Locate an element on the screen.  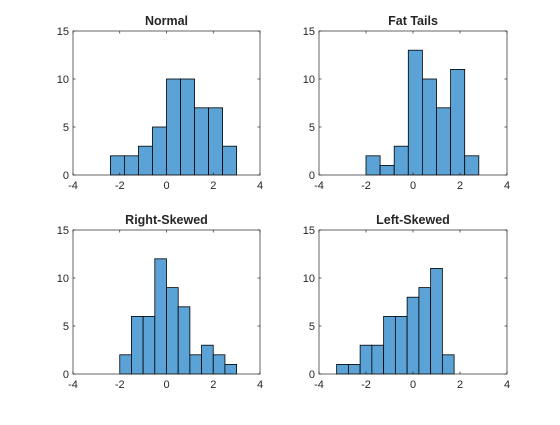
subplot-title: Right-Skewed is located at coordinates (166, 220).